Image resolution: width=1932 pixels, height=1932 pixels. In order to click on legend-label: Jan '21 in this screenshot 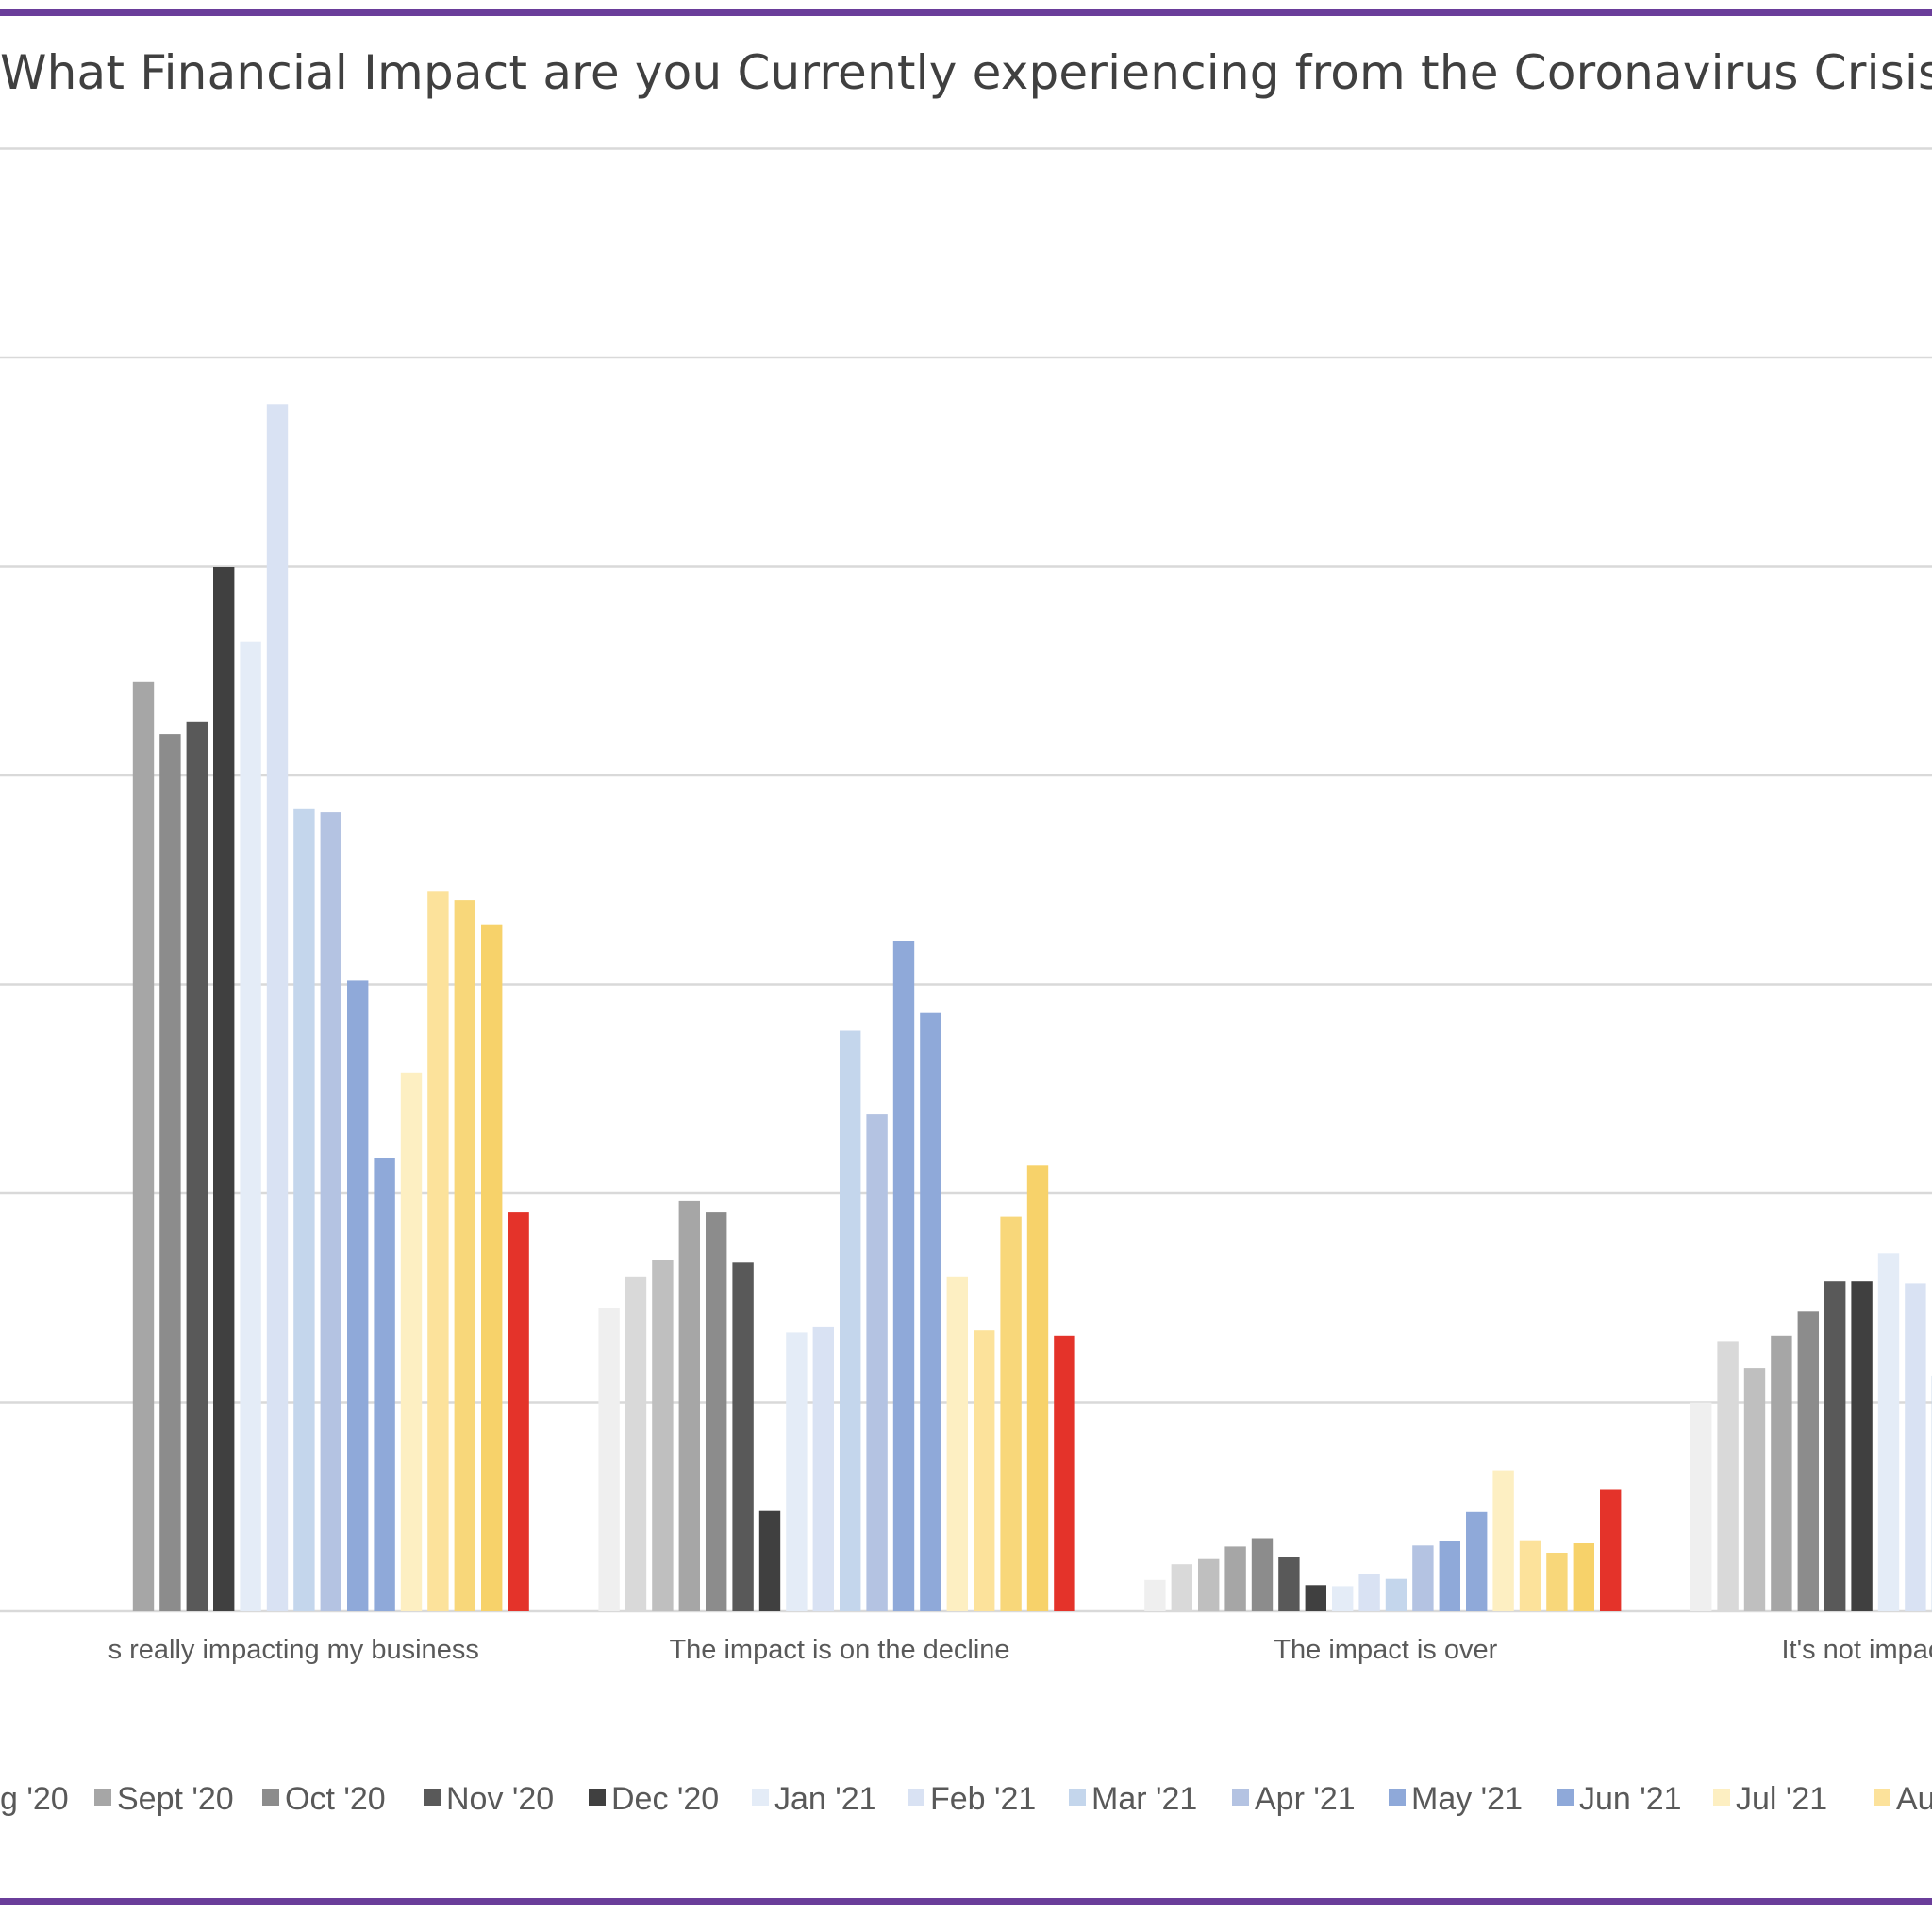, I will do `click(826, 1799)`.